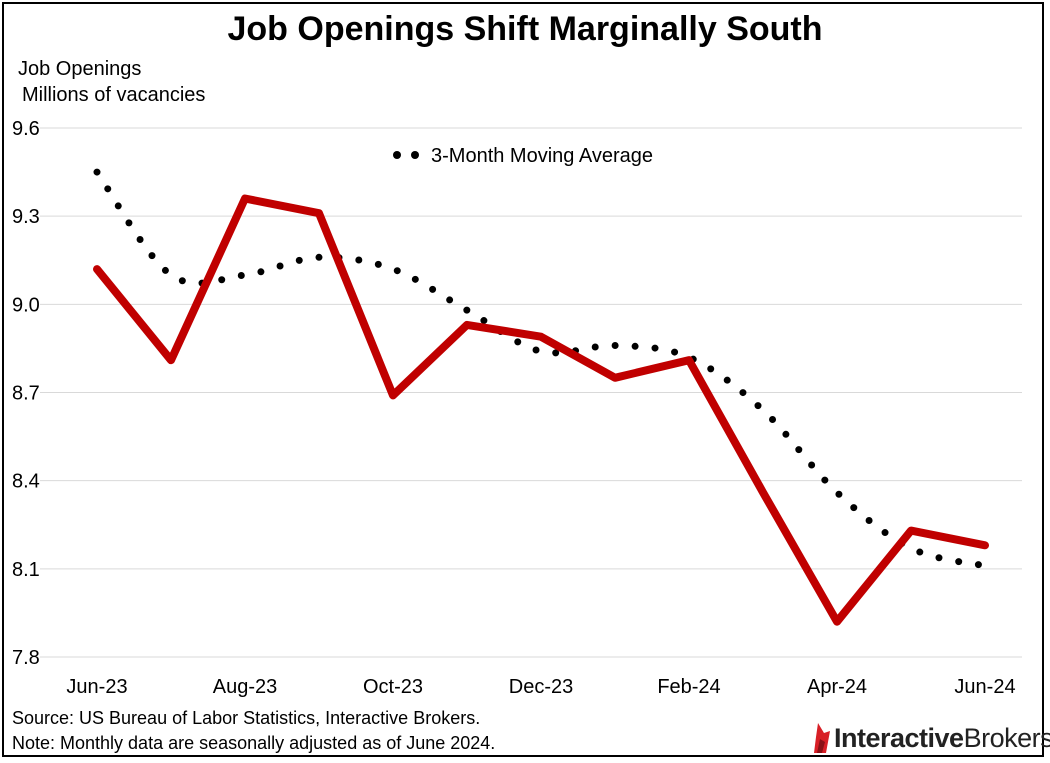 The width and height of the screenshot is (1050, 763). Describe the element at coordinates (96, 687) in the screenshot. I see `x-tick-label: Jun-23` at that location.